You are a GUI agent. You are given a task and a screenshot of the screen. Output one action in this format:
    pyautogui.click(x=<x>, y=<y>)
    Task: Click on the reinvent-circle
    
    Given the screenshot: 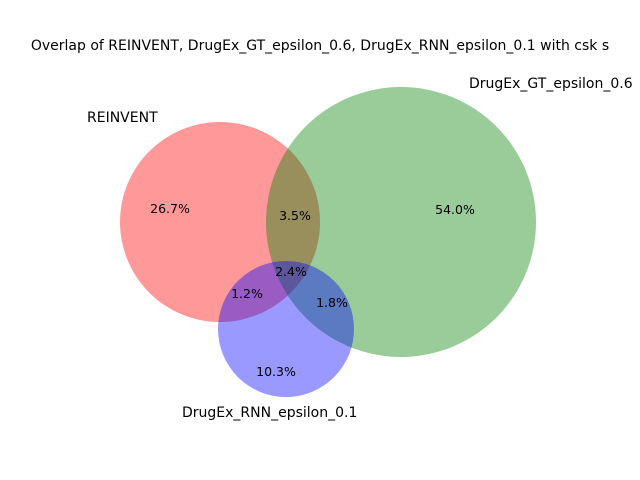 What is the action you would take?
    pyautogui.click(x=220, y=222)
    